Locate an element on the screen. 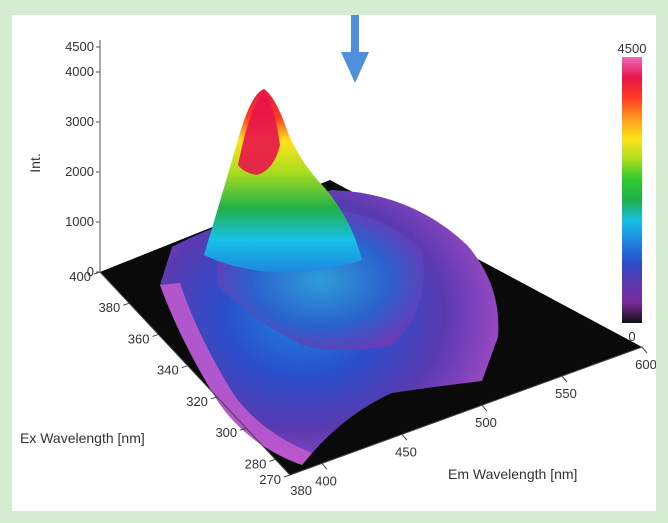 The image size is (668, 523). y-tick-label: 380 is located at coordinates (110, 307).